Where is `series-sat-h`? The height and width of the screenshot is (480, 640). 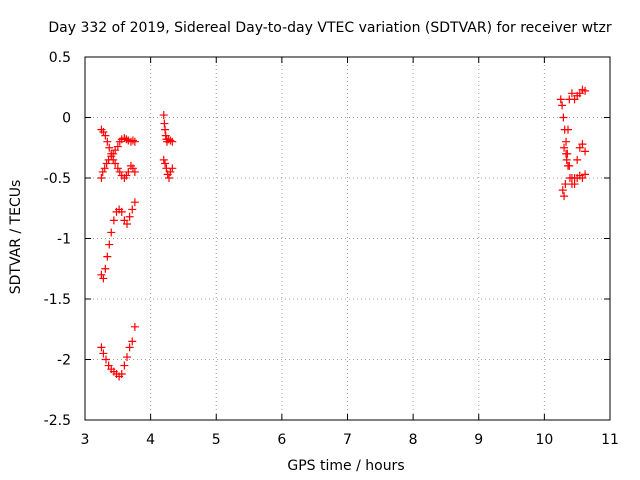 series-sat-h is located at coordinates (574, 143).